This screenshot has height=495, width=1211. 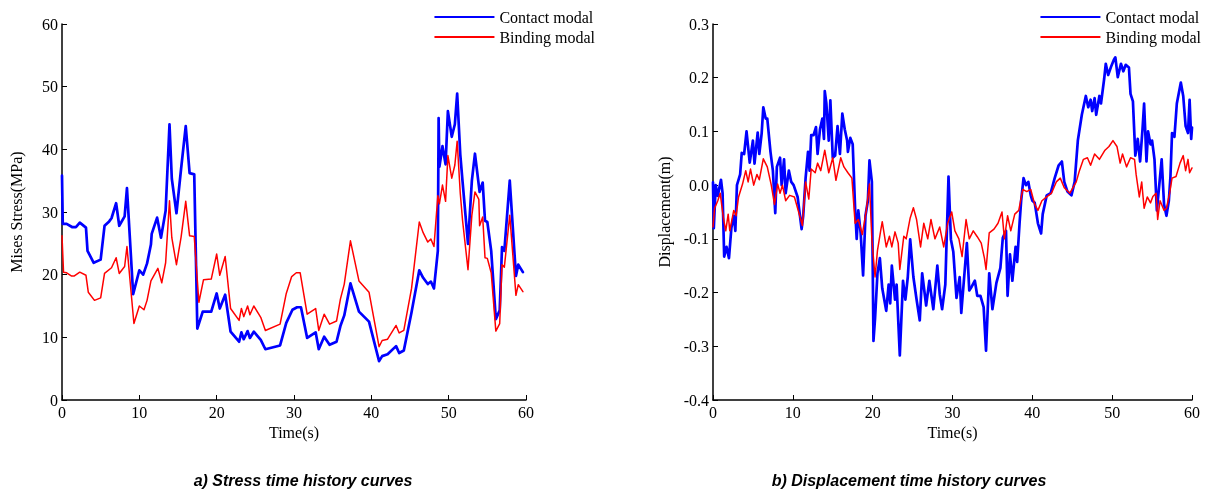 I want to click on y-tick-label: 0.2, so click(x=698, y=78).